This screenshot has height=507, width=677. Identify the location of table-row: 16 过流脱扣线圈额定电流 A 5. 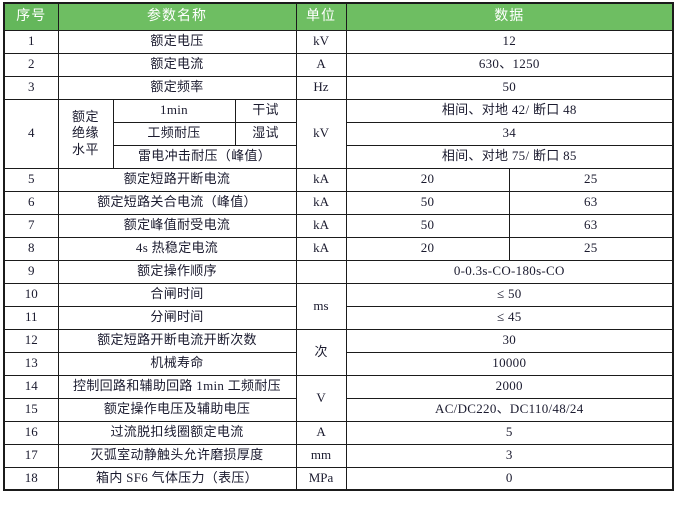
(338, 432).